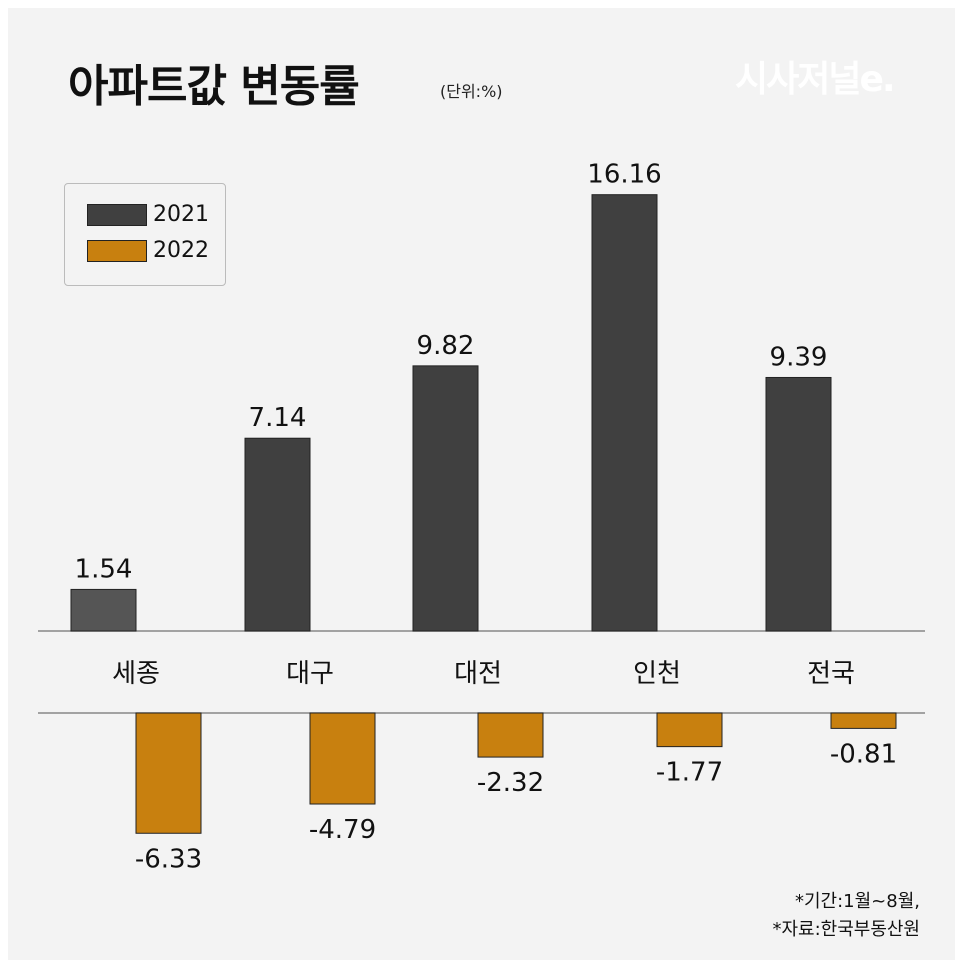 This screenshot has height=975, width=960. I want to click on legend-label: 2021, so click(181, 214).